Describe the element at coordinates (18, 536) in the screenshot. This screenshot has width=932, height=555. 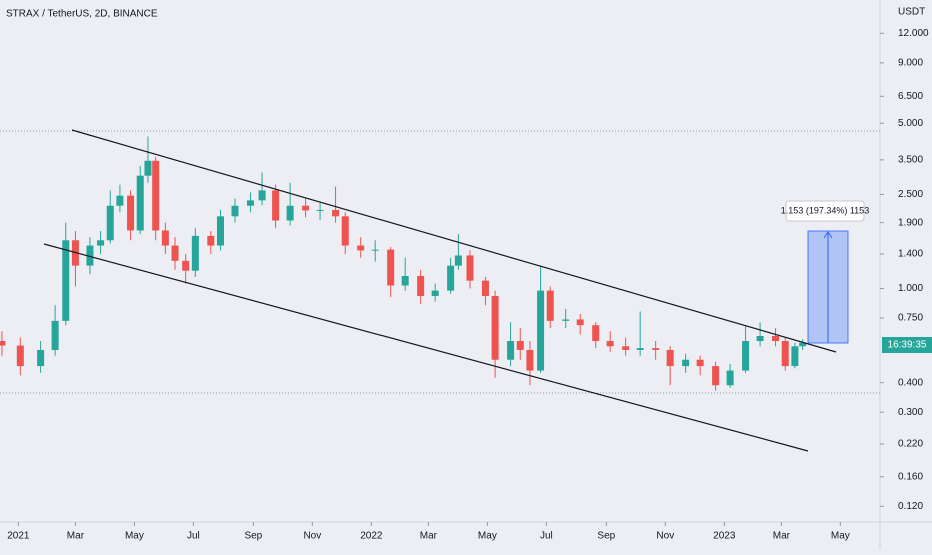
I see `x-tick-label: 2021` at that location.